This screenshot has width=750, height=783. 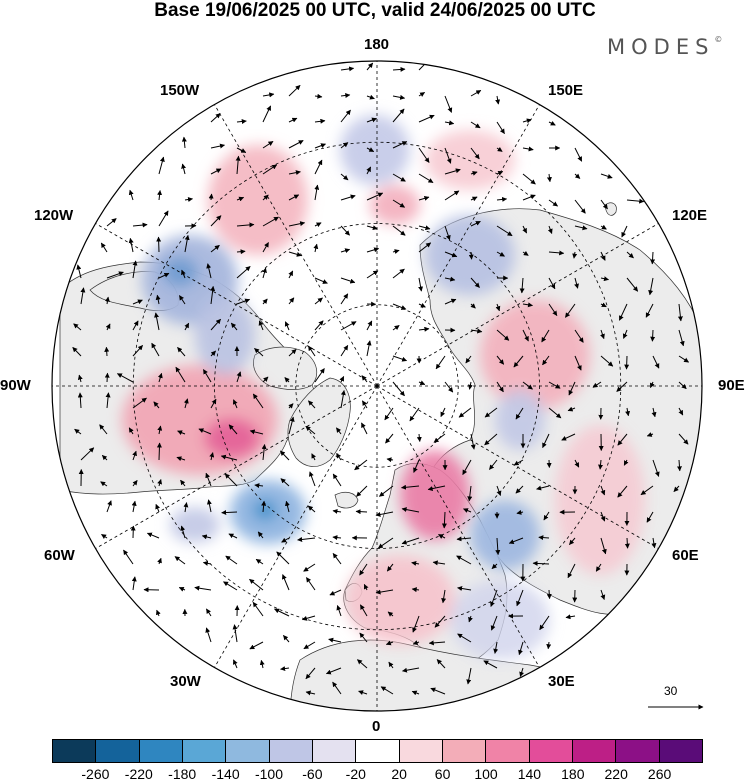 What do you see at coordinates (376, 726) in the screenshot?
I see `lon-label-0: 0` at bounding box center [376, 726].